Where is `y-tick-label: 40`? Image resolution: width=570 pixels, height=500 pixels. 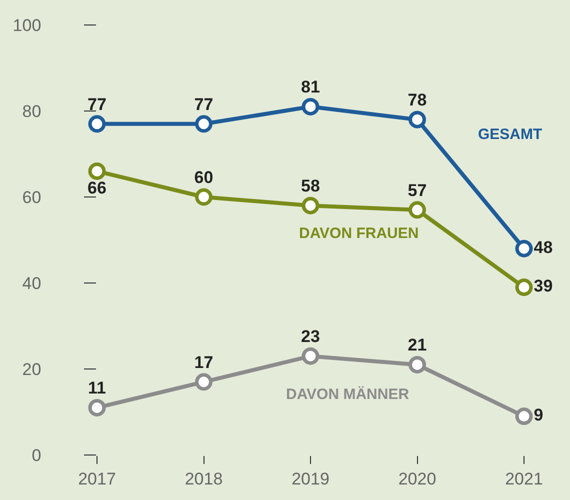
y-tick-label: 40 is located at coordinates (36, 283).